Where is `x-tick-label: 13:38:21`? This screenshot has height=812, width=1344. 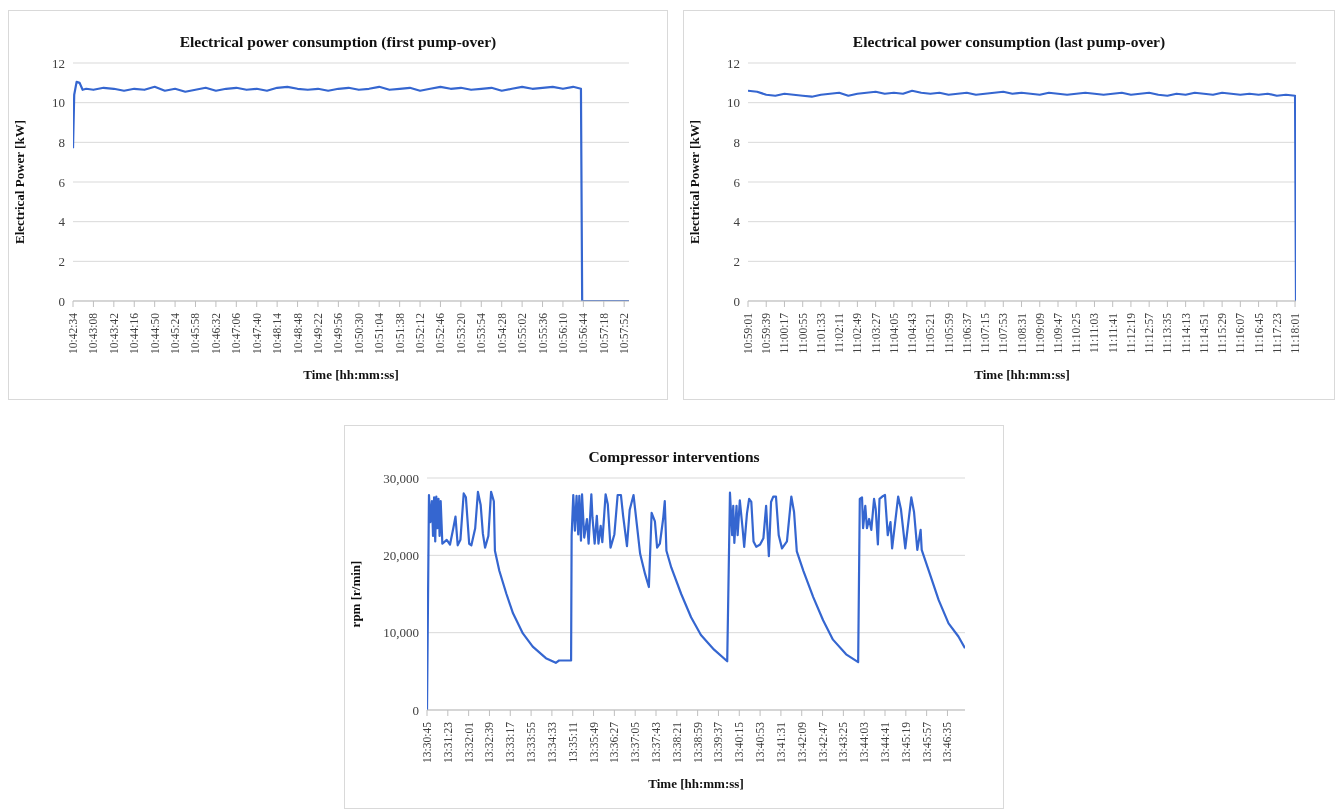
x-tick-label: 13:38:21 is located at coordinates (676, 742).